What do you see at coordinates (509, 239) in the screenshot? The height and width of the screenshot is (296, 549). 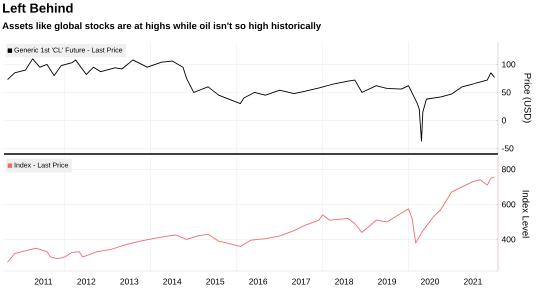 I see `y-tick-label: 400` at bounding box center [509, 239].